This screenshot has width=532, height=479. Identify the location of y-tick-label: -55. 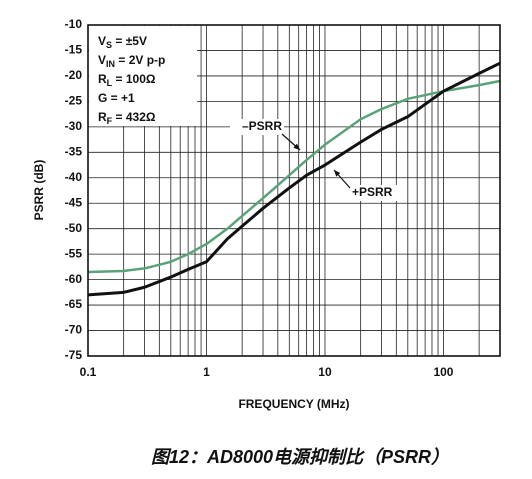
(74, 253).